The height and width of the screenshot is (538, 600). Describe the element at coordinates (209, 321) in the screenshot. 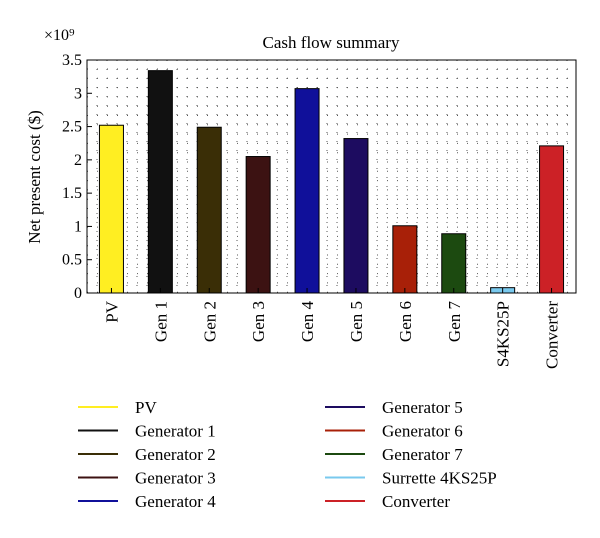

I see `x-tick-label: Gen 2` at that location.